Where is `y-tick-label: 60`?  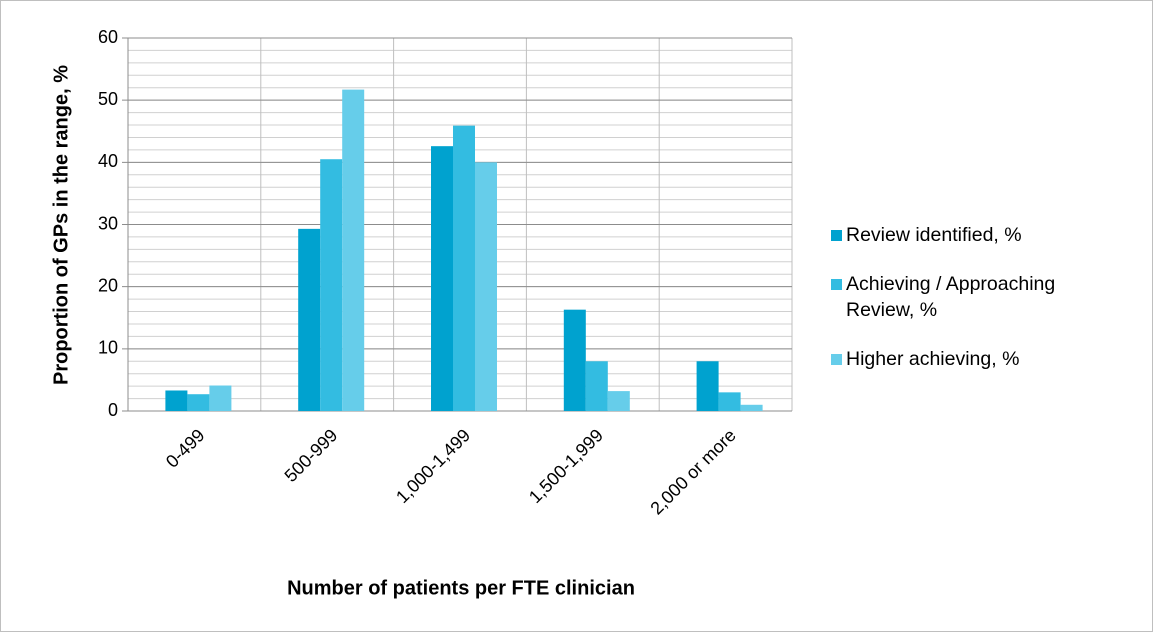 y-tick-label: 60 is located at coordinates (108, 37).